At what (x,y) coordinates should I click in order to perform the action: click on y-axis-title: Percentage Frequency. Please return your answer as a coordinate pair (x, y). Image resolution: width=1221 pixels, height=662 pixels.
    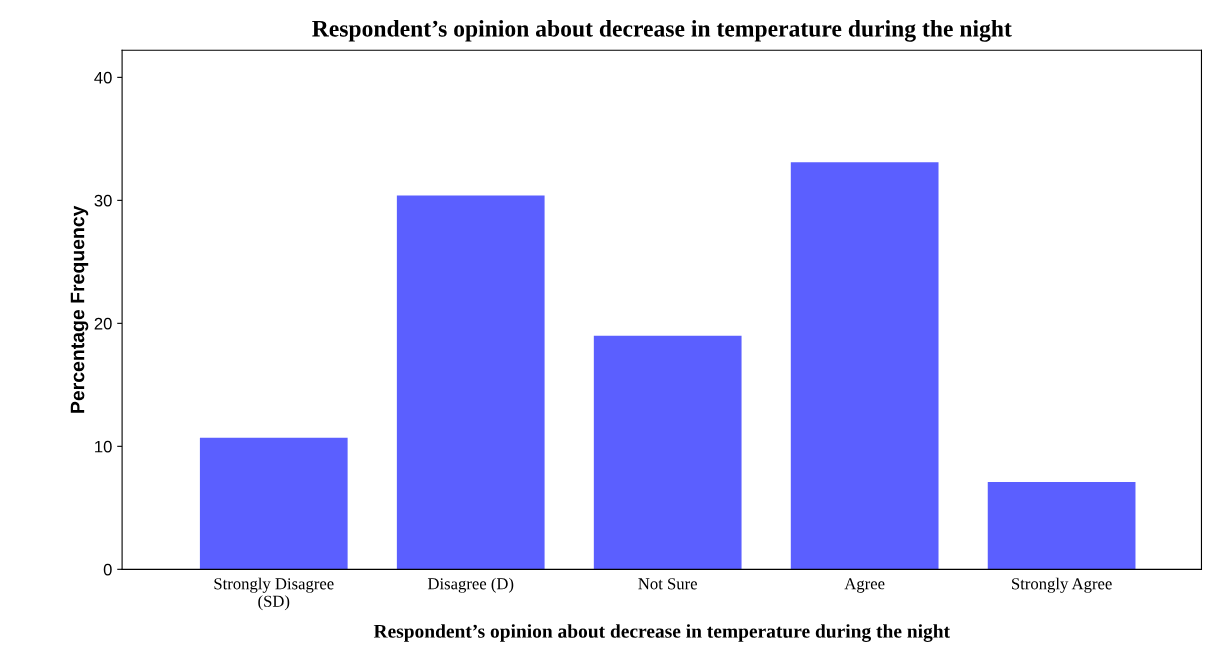
    Looking at the image, I should click on (79, 309).